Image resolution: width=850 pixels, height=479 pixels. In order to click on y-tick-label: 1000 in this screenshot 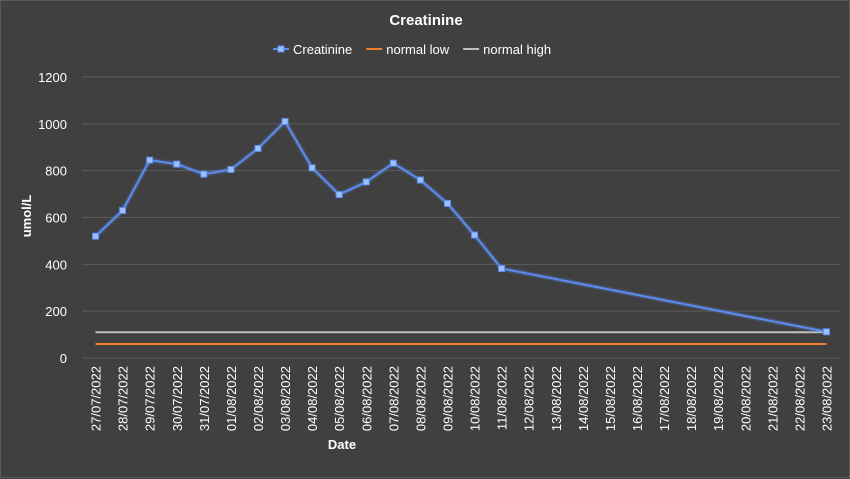, I will do `click(52, 124)`.